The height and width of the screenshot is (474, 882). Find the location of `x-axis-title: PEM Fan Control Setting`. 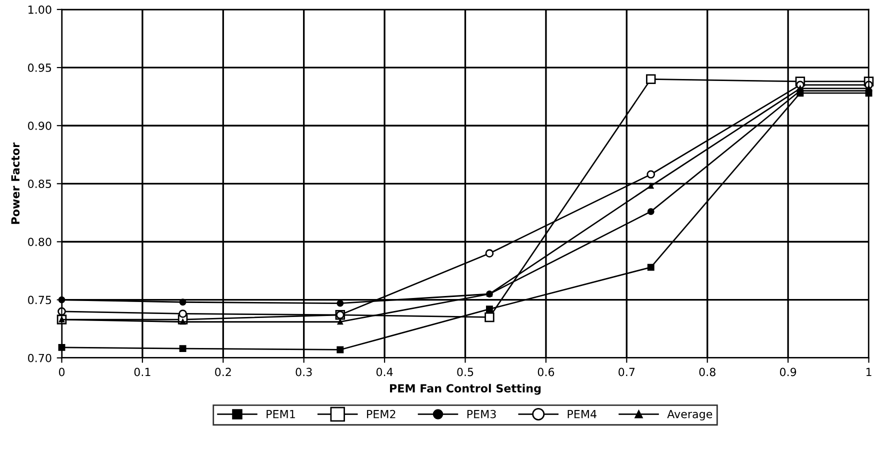

x-axis-title: PEM Fan Control Setting is located at coordinates (465, 389).